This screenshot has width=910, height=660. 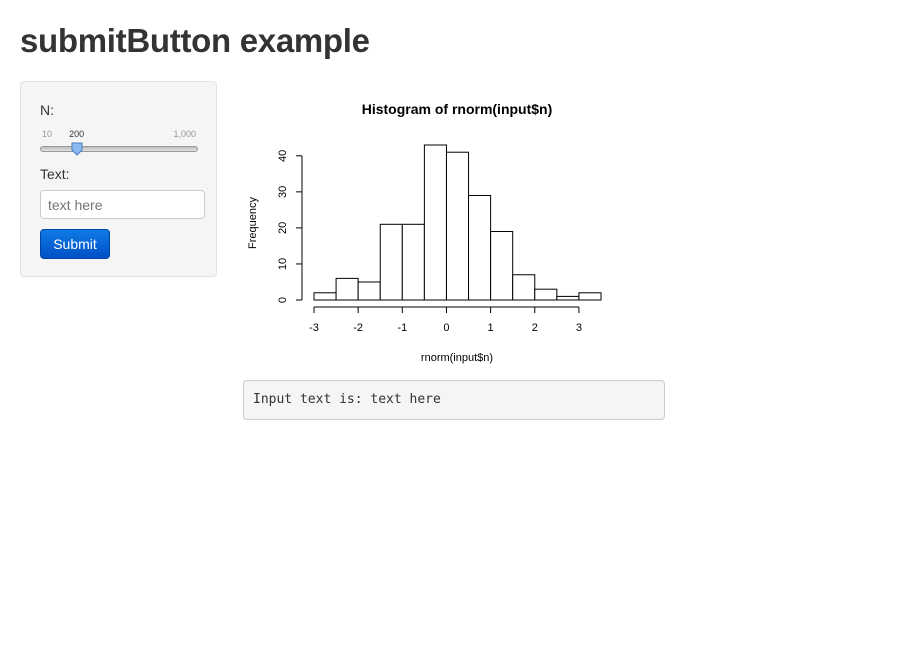 I want to click on text-label: Text:, so click(x=55, y=174).